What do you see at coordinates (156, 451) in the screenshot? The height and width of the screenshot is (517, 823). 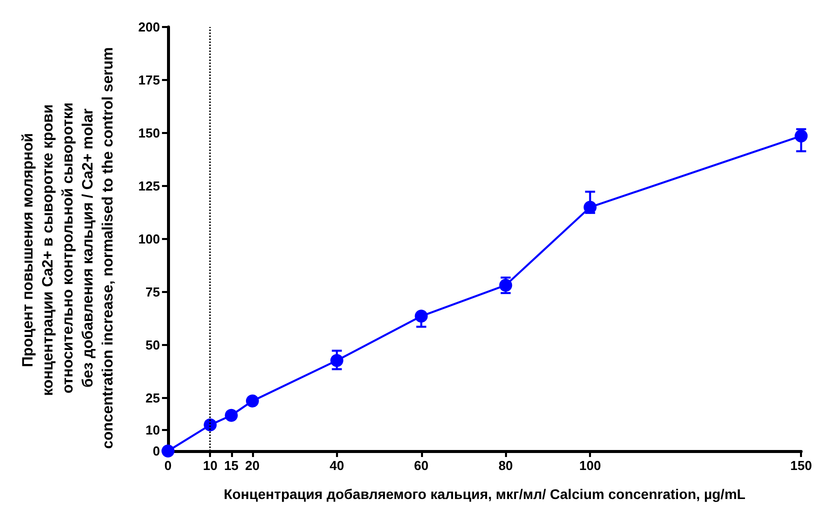 I see `y-tick-label: 0` at bounding box center [156, 451].